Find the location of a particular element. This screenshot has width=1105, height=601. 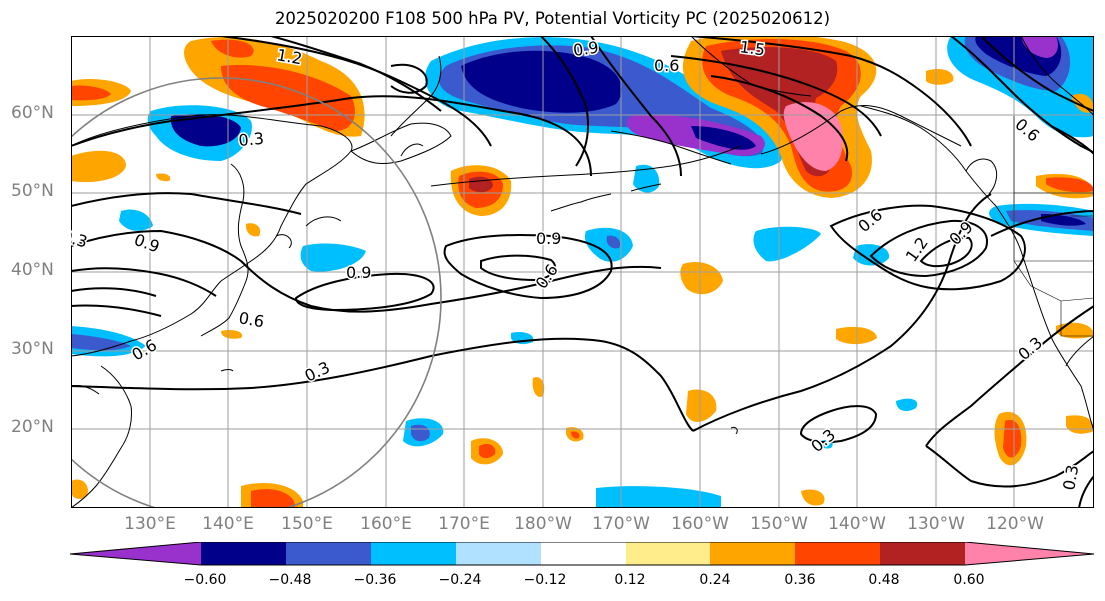

lon-label: 160°E is located at coordinates (386, 524).